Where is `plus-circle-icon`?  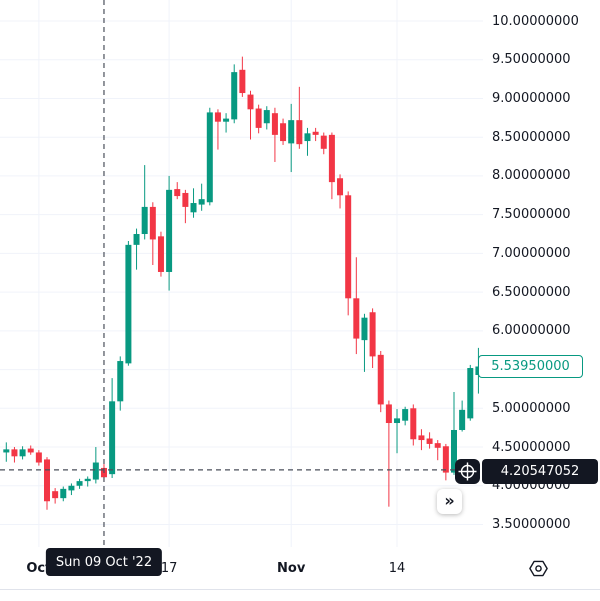
plus-circle-icon is located at coordinates (467, 471).